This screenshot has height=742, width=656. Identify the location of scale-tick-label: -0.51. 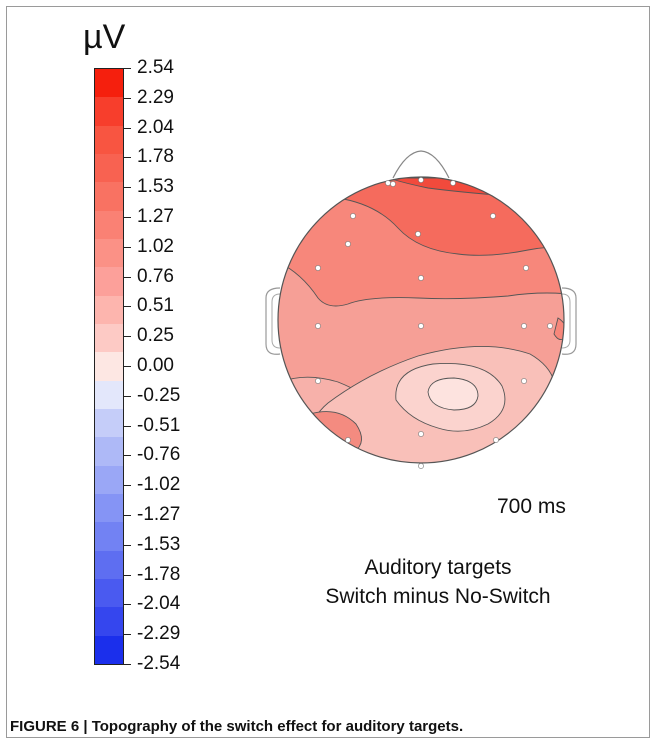
(159, 425).